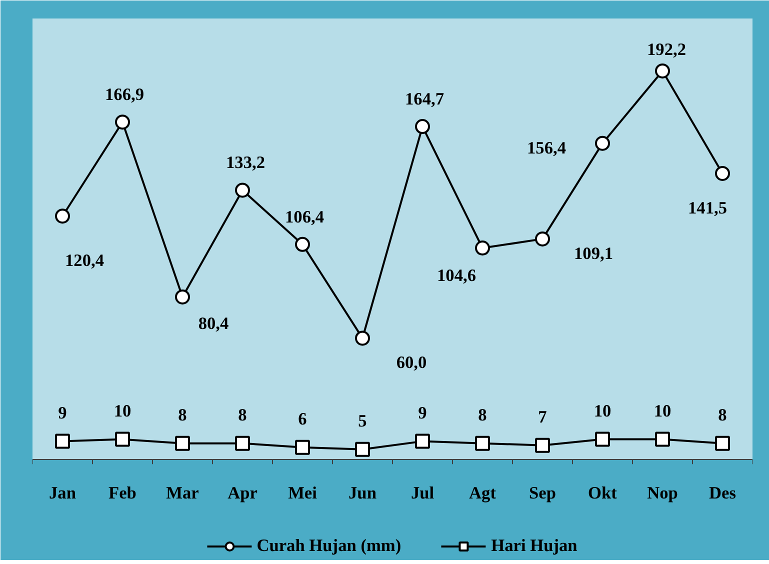  Describe the element at coordinates (666, 49) in the screenshot. I see `data-label: 192,2` at that location.